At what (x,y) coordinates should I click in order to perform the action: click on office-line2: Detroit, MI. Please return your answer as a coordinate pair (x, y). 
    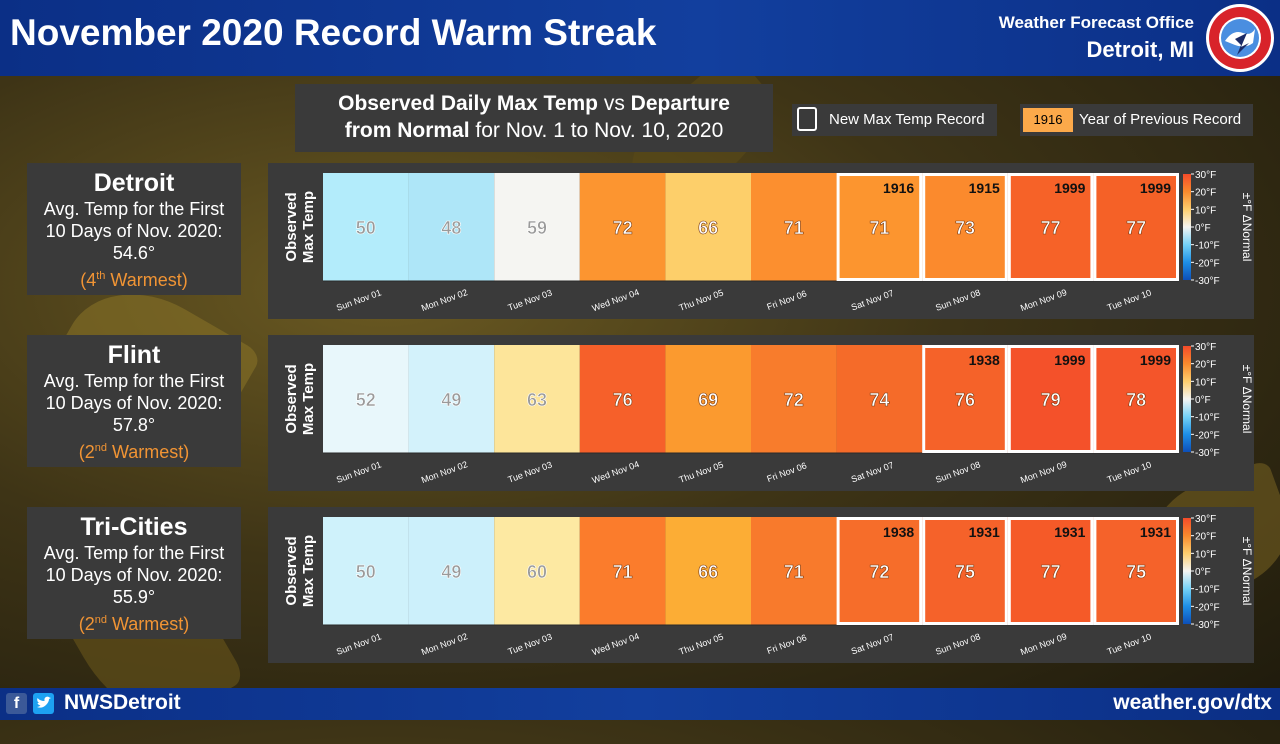
    Looking at the image, I should click on (1140, 49).